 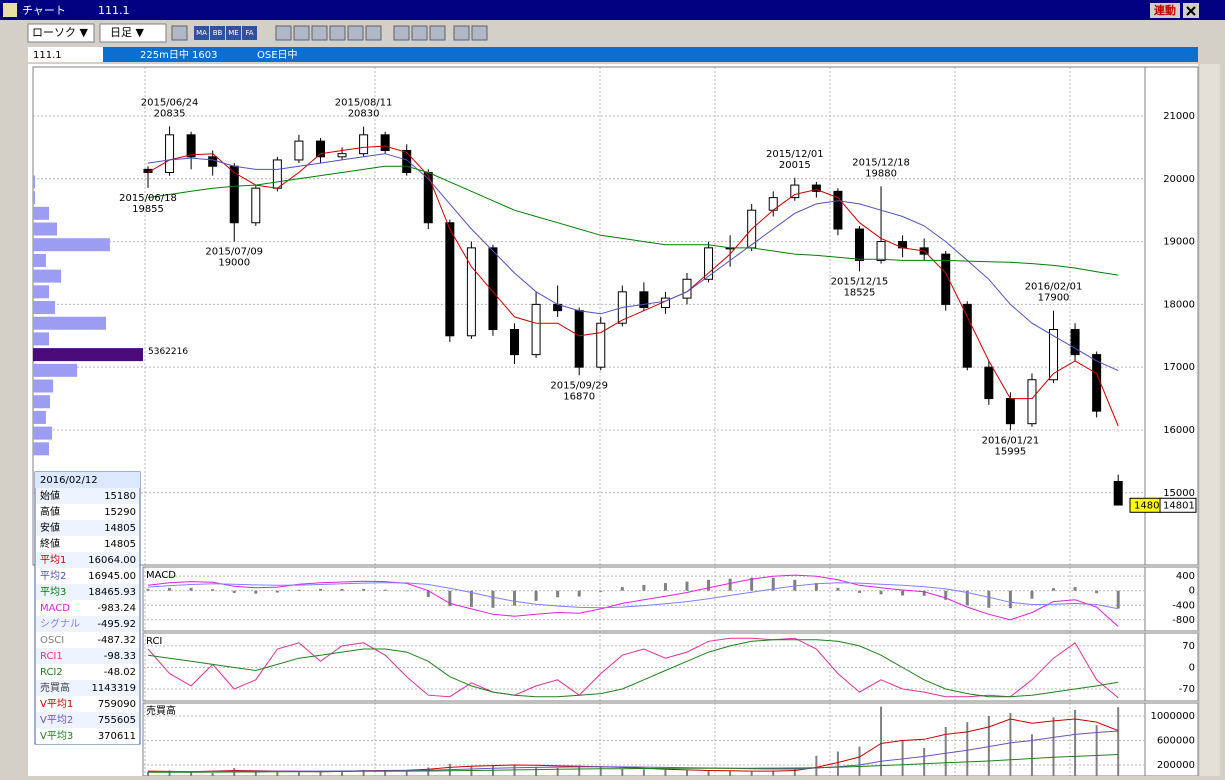 I want to click on y-tick-label: 17000, so click(x=1179, y=367).